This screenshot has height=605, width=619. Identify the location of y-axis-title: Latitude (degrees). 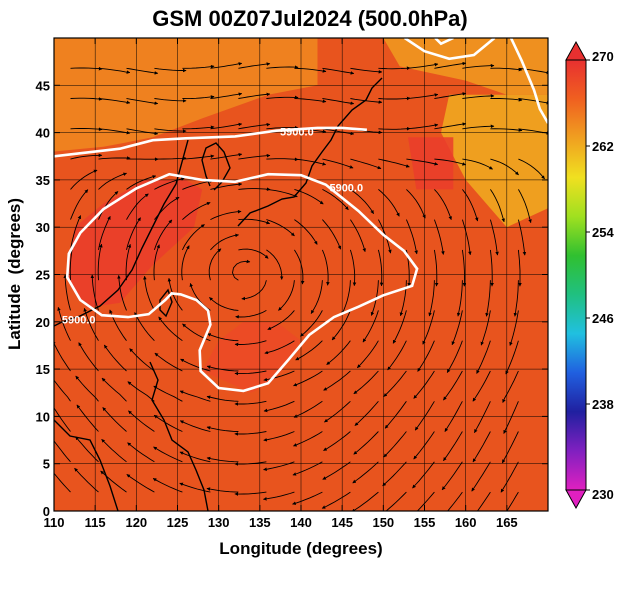
(14, 274).